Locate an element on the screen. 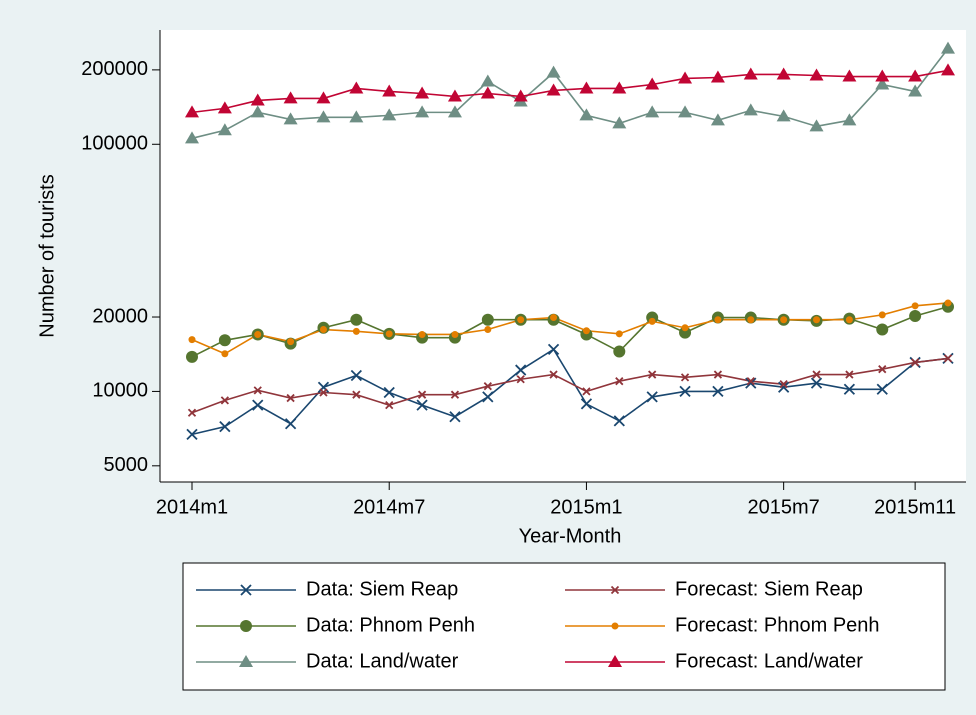 The height and width of the screenshot is (715, 976). y-tick-label: 100000 is located at coordinates (114, 144).